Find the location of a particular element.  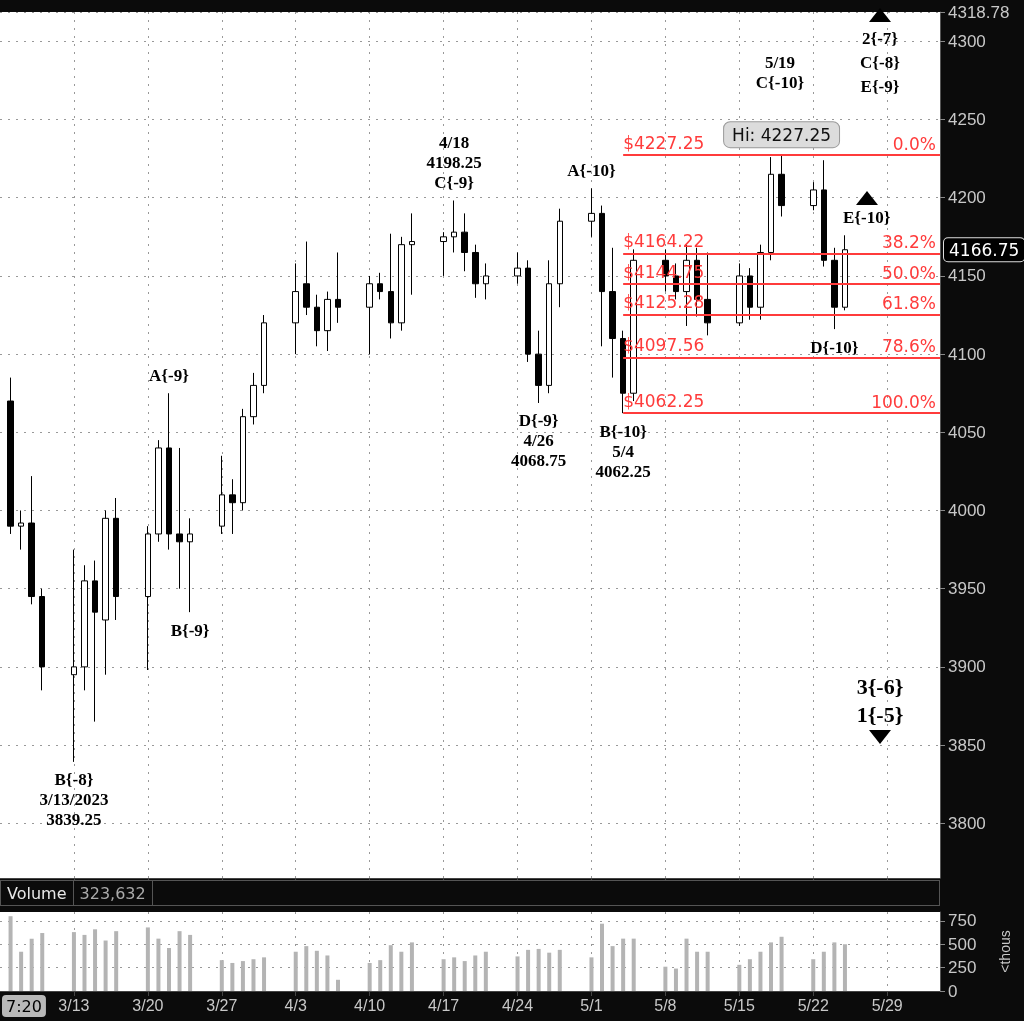

y-tick-label: 4200 is located at coordinates (967, 198).